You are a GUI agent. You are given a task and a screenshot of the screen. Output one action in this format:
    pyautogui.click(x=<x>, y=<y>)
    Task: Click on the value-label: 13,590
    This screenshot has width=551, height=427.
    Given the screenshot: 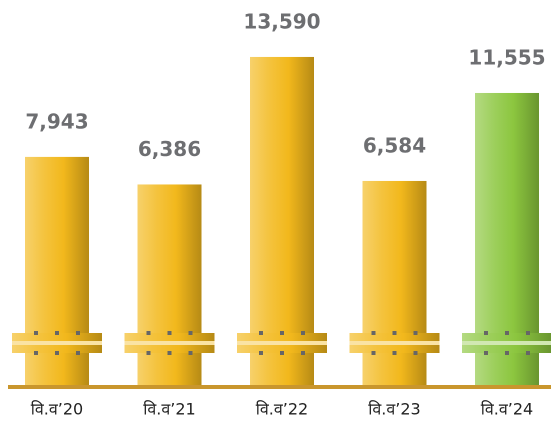 What is the action you would take?
    pyautogui.click(x=281, y=21)
    